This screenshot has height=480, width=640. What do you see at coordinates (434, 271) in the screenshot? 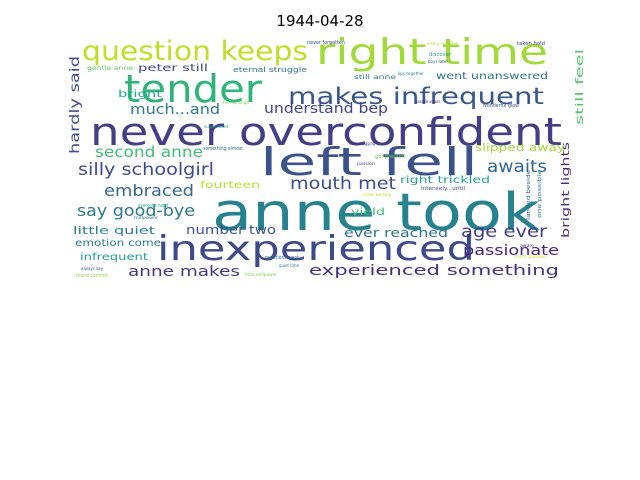
I see `word-17: experienced something` at bounding box center [434, 271].